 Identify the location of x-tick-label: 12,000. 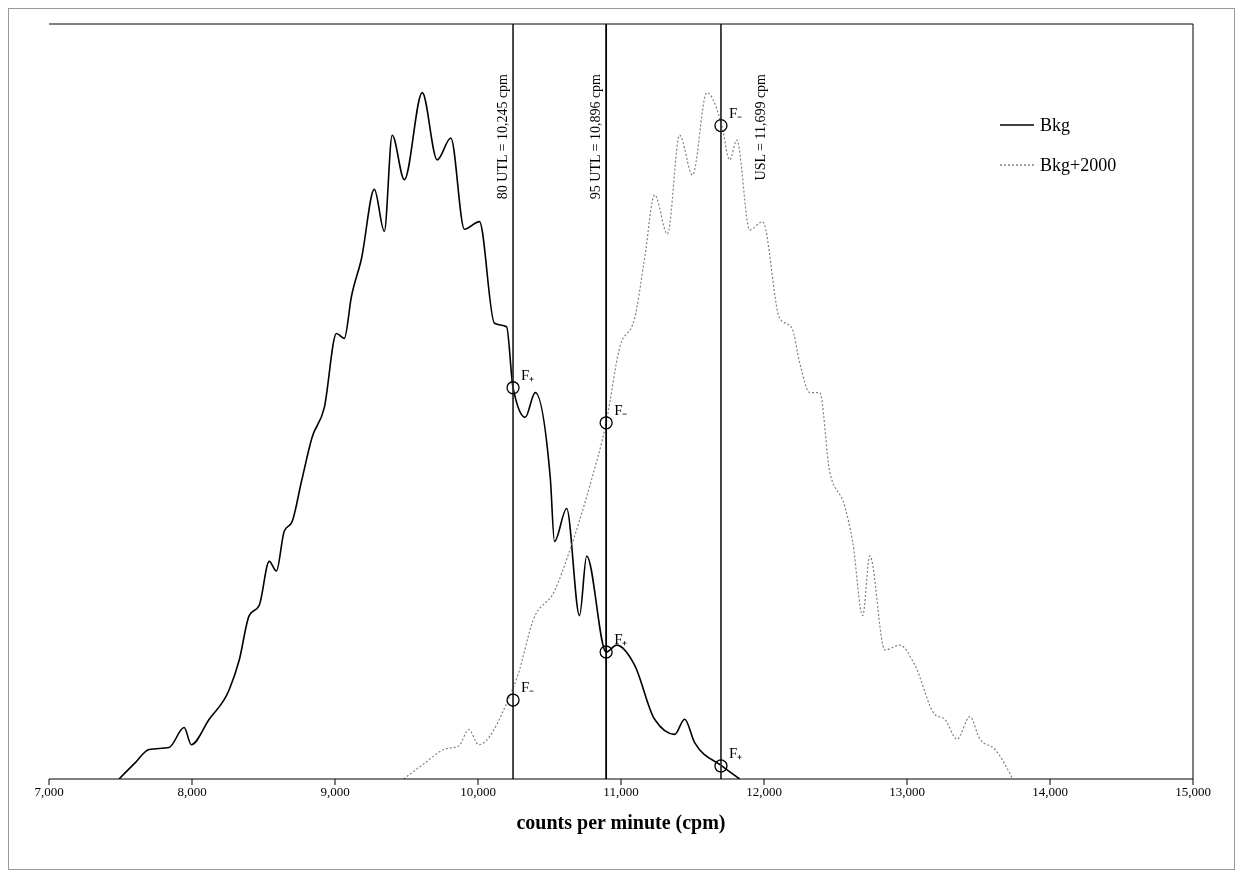
(764, 792).